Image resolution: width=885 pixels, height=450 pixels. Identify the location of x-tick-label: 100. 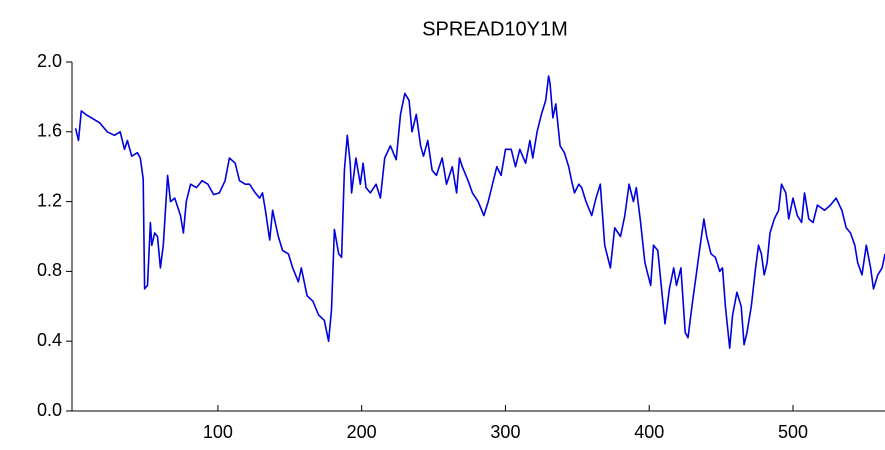
(218, 432).